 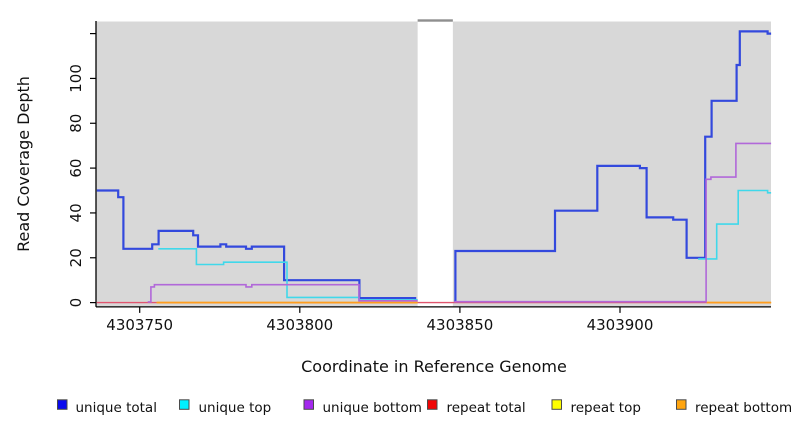 I want to click on gap-band-cap, so click(x=435, y=20).